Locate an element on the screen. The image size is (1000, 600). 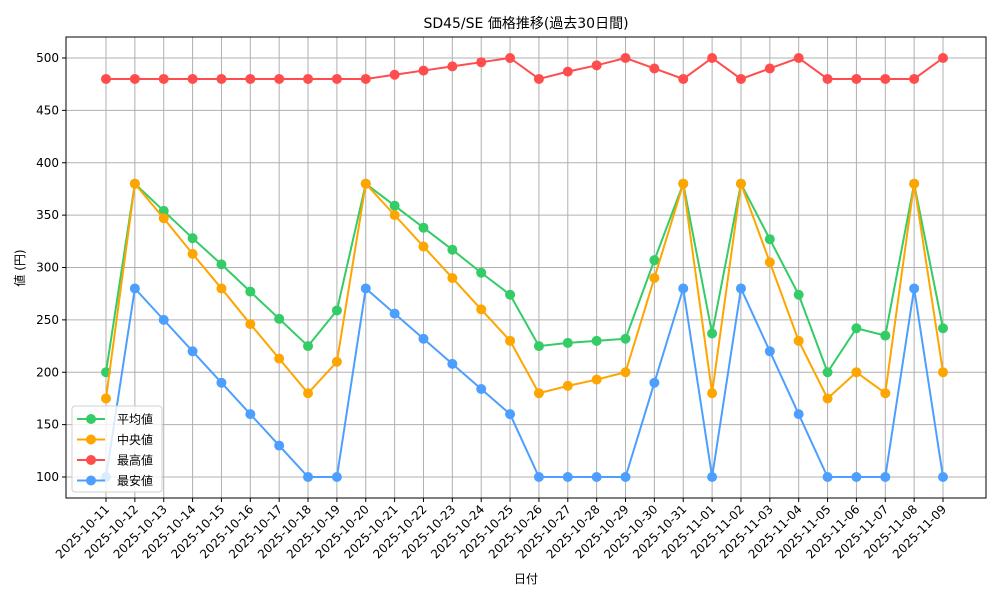
y-tick-label: 400 is located at coordinates (47, 163).